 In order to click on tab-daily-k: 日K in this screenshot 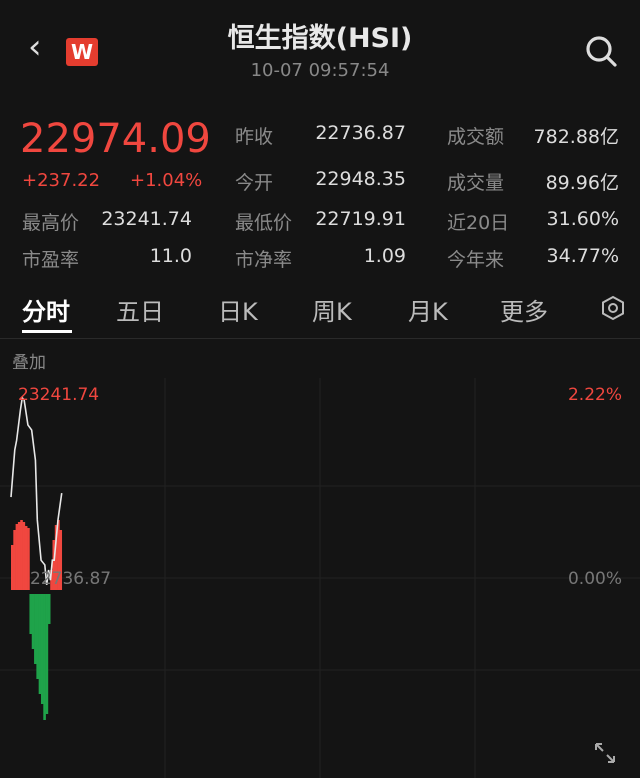, I will do `click(238, 312)`.